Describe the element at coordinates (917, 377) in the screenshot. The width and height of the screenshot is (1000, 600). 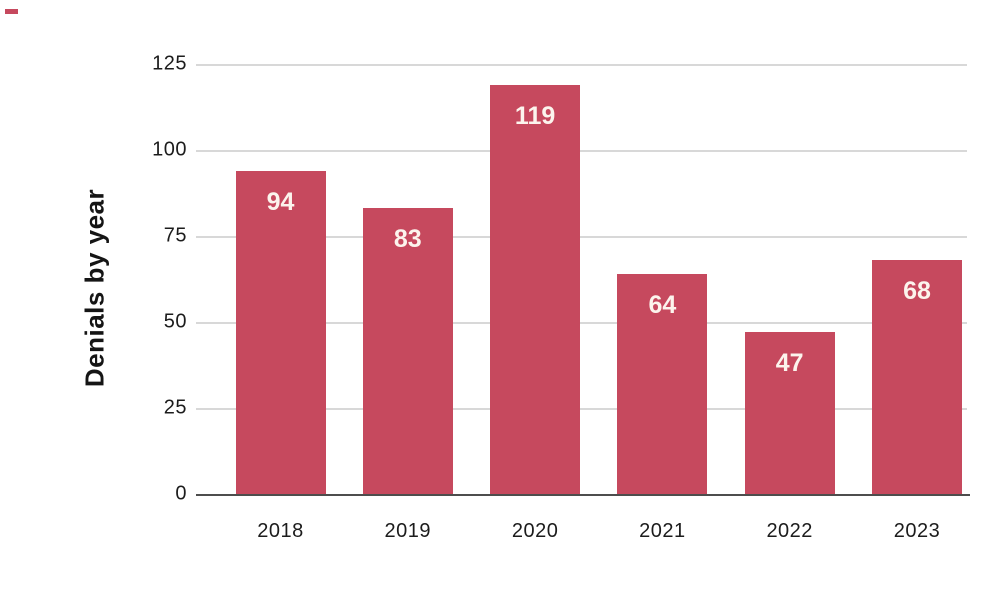
I see `bar-2023: 68` at that location.